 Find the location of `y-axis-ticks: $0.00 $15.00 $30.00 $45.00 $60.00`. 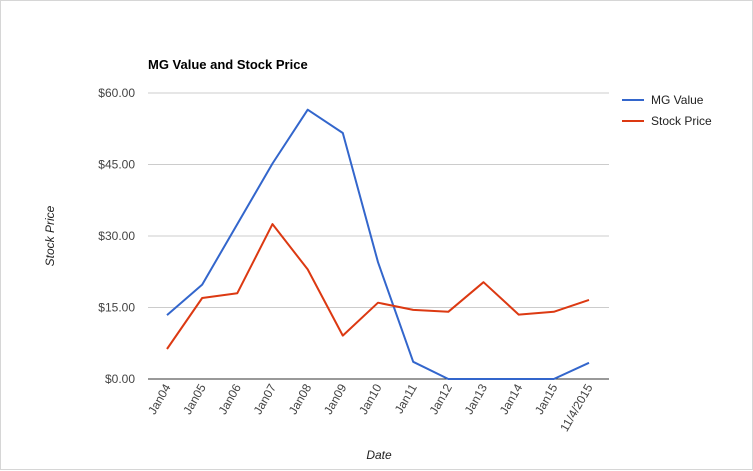

y-axis-ticks: $0.00 $15.00 $30.00 $45.00 $60.00 is located at coordinates (116, 236).